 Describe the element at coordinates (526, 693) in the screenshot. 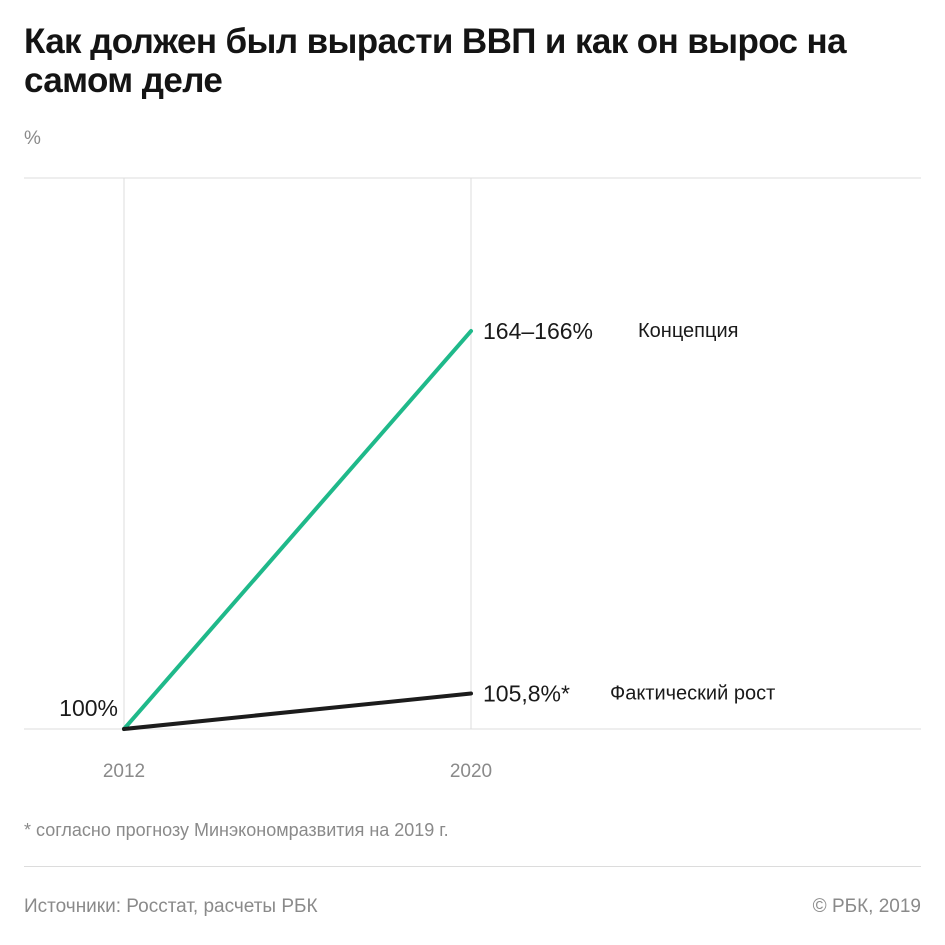

I see `end-value-label-actual: 105,8%*` at that location.